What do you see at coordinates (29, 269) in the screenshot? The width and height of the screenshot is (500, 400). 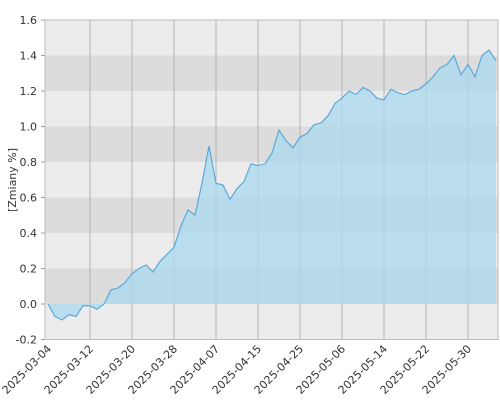 I see `y-tick-label: 0.2` at bounding box center [29, 269].